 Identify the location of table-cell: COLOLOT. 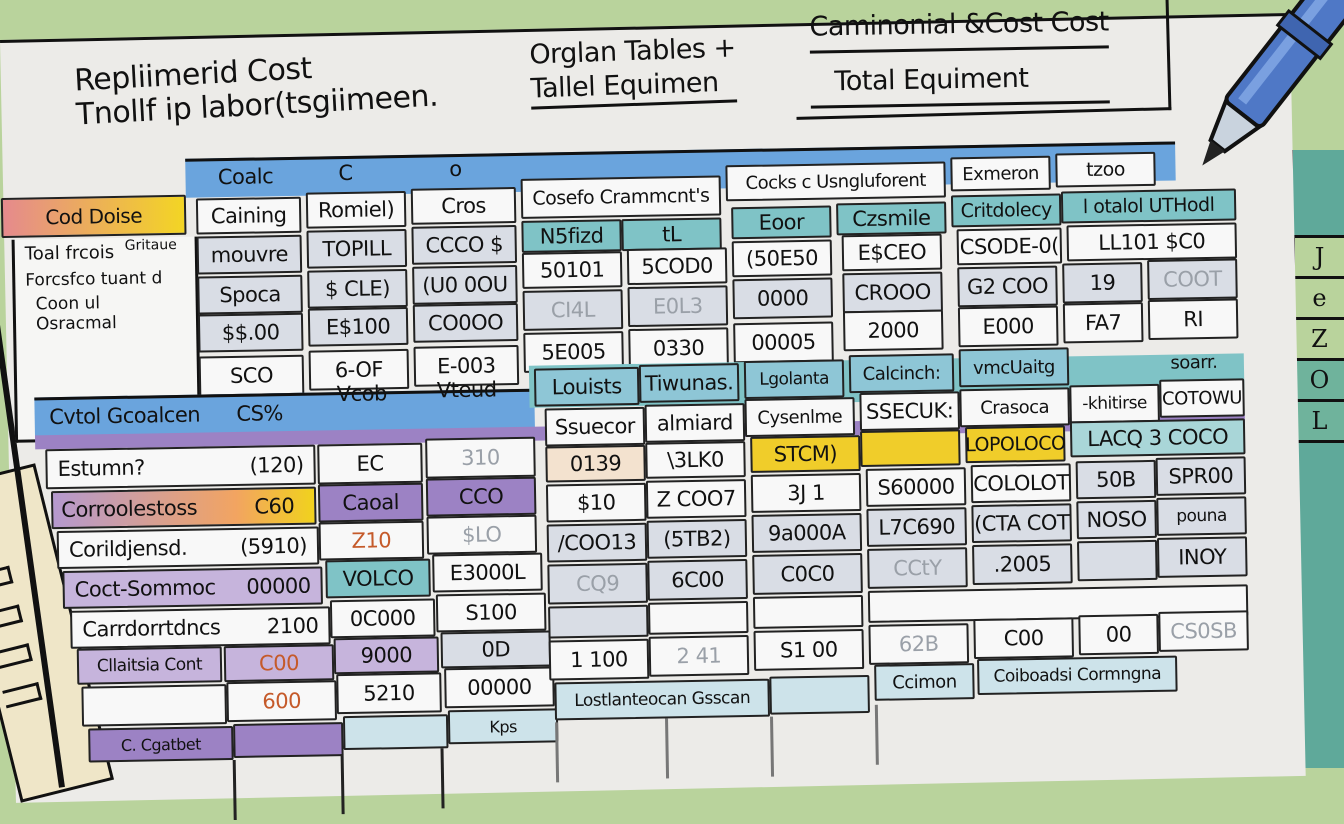
(1021, 483).